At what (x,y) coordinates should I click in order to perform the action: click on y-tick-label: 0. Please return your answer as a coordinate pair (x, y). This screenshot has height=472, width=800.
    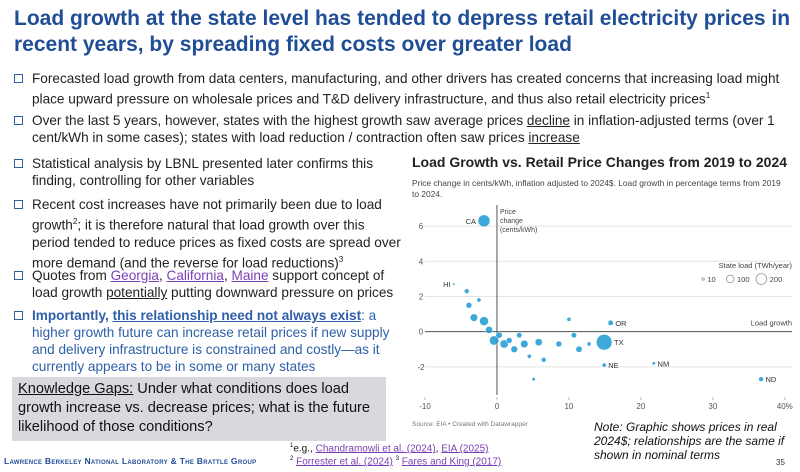
    Looking at the image, I should click on (421, 332).